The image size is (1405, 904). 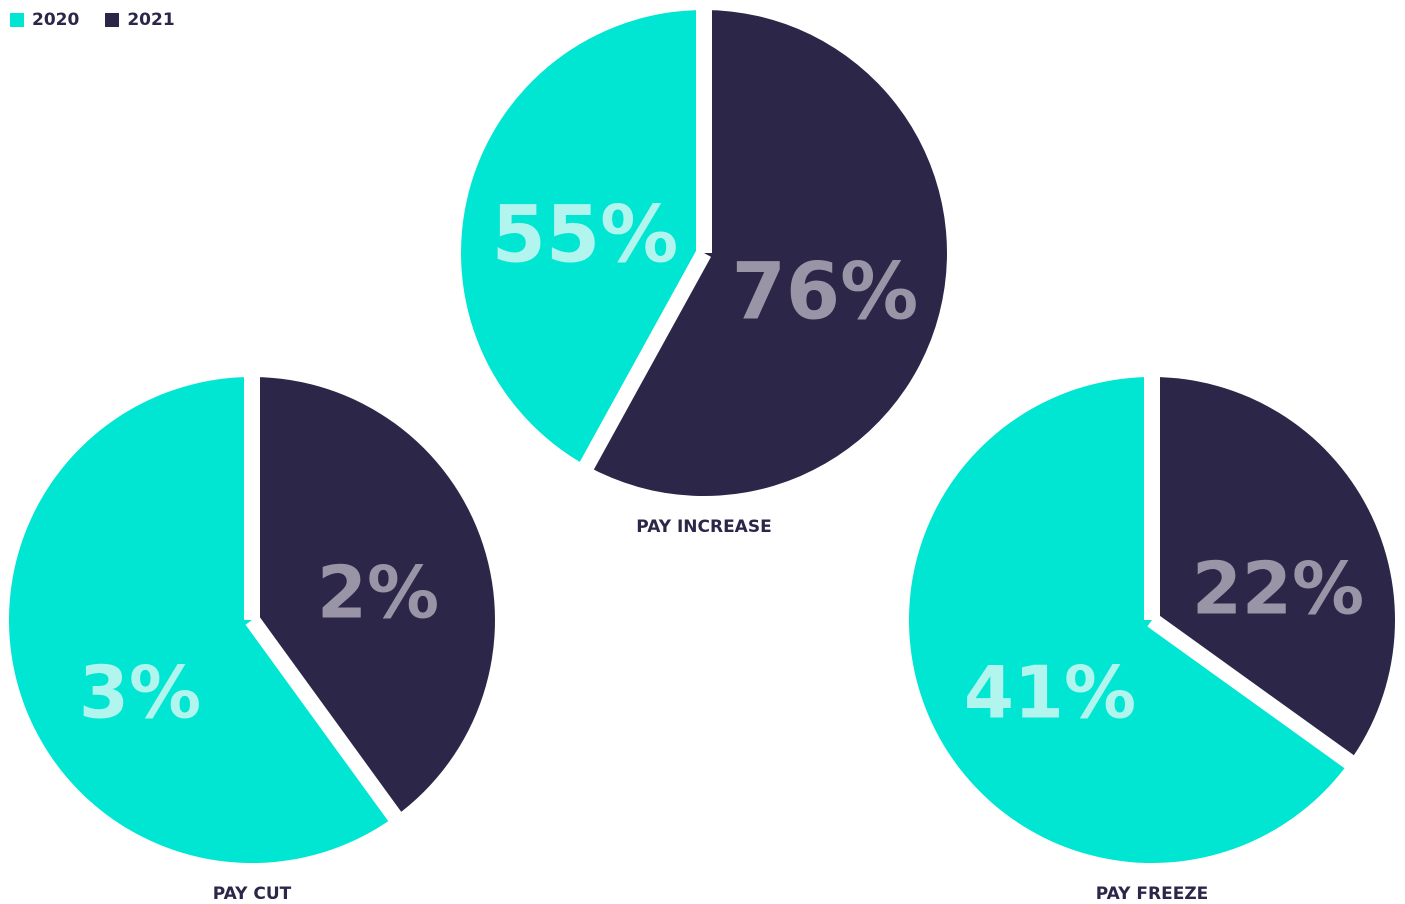 I want to click on legend-item-2021: 2021, so click(x=140, y=20).